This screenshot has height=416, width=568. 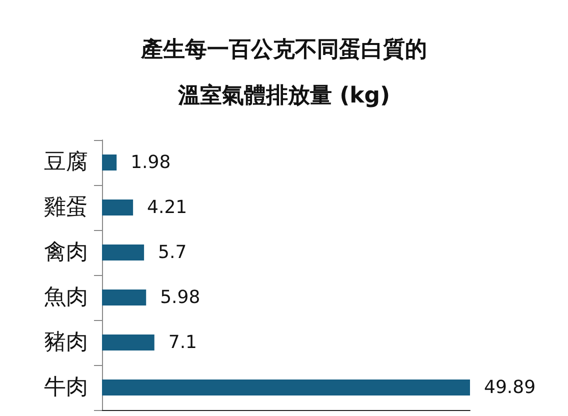 What do you see at coordinates (66, 207) in the screenshot?
I see `y-tick-label: 雞蛋` at bounding box center [66, 207].